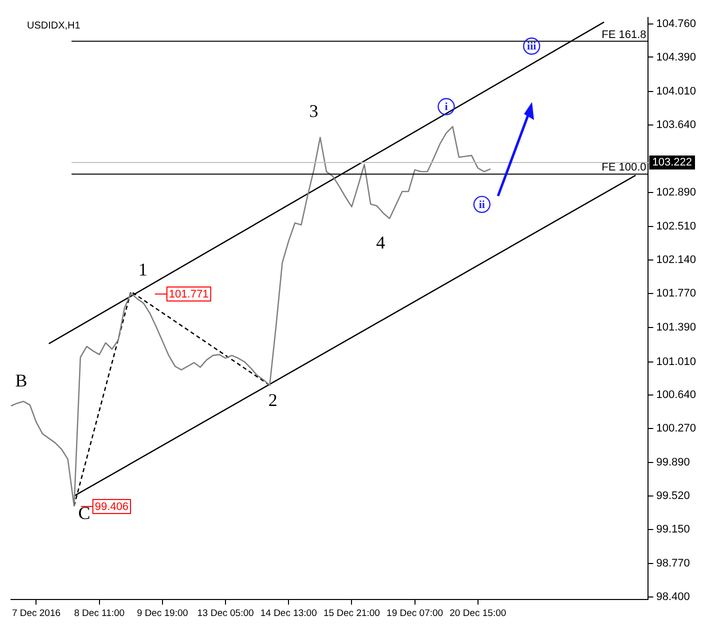 The width and height of the screenshot is (709, 630). I want to click on y-tick-label: 104.390, so click(676, 57).